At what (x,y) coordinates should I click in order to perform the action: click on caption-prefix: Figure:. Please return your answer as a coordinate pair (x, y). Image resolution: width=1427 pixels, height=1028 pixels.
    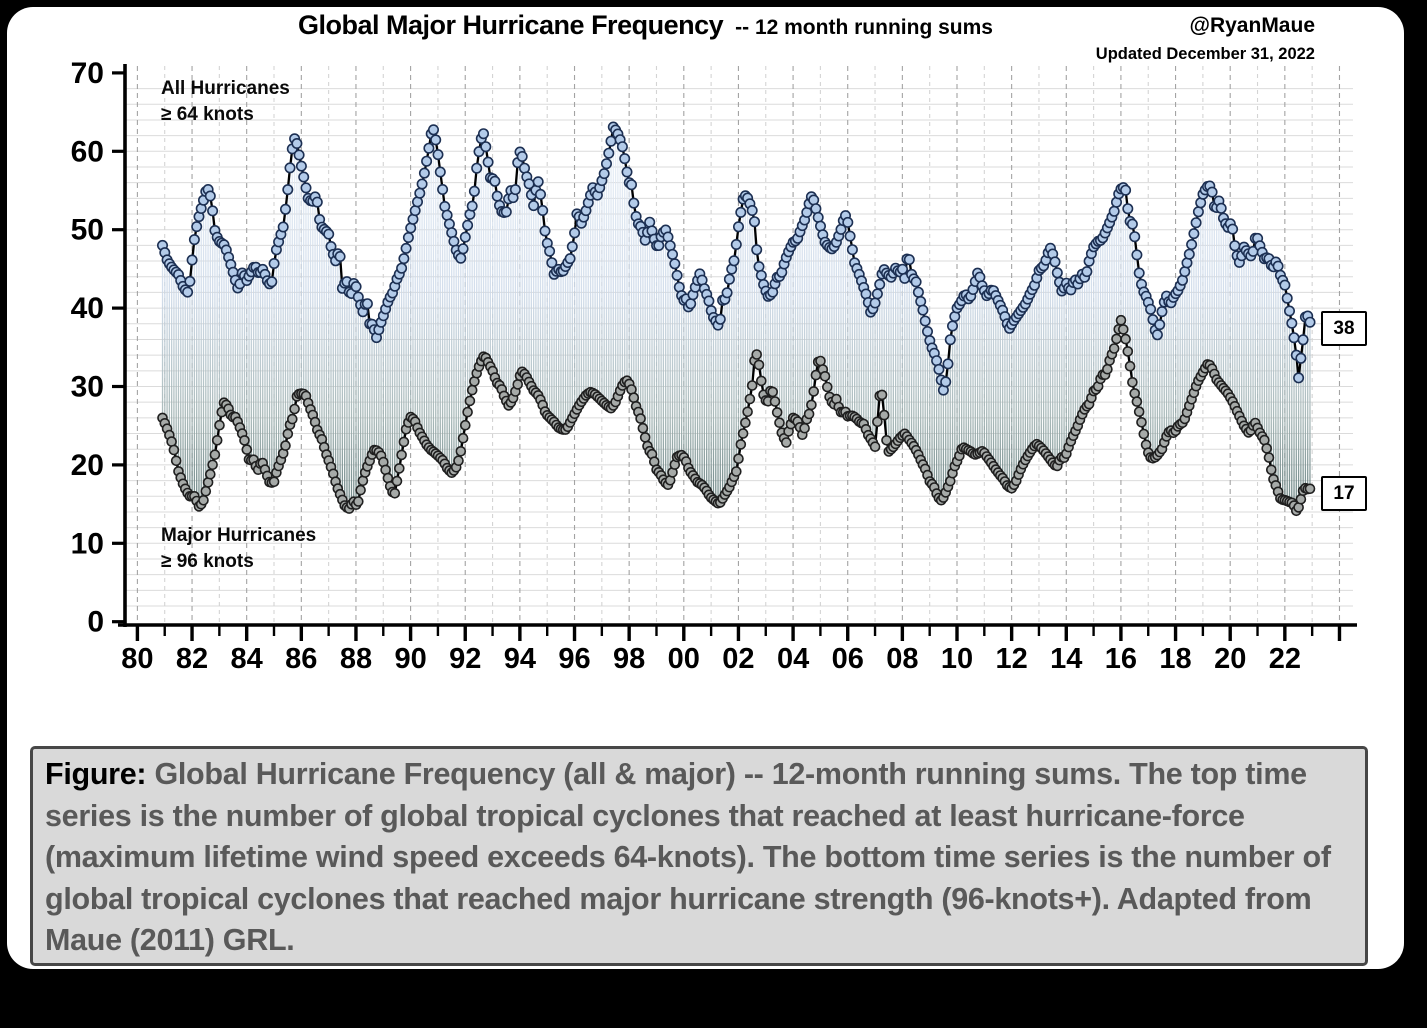
    Looking at the image, I should click on (96, 774).